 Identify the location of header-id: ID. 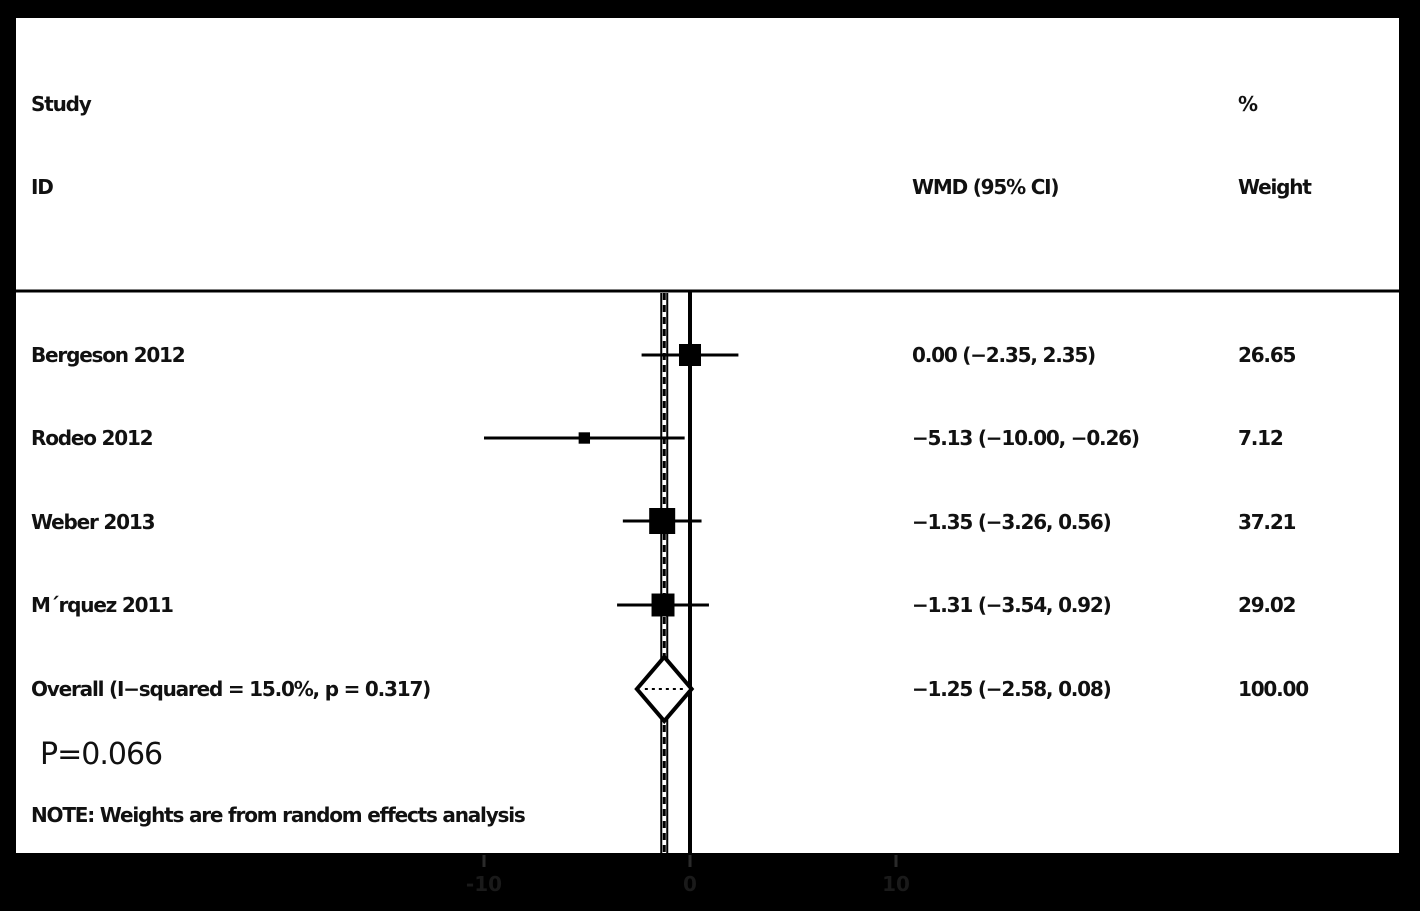
(42, 187).